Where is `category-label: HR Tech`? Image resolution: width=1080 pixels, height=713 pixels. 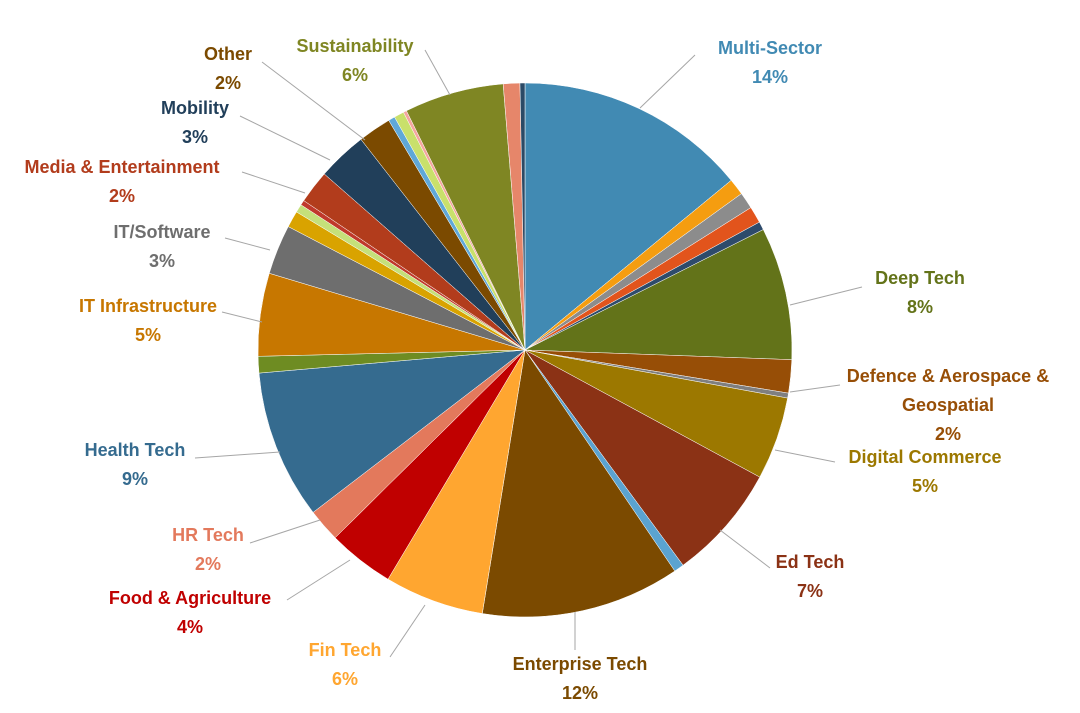
category-label: HR Tech is located at coordinates (208, 535).